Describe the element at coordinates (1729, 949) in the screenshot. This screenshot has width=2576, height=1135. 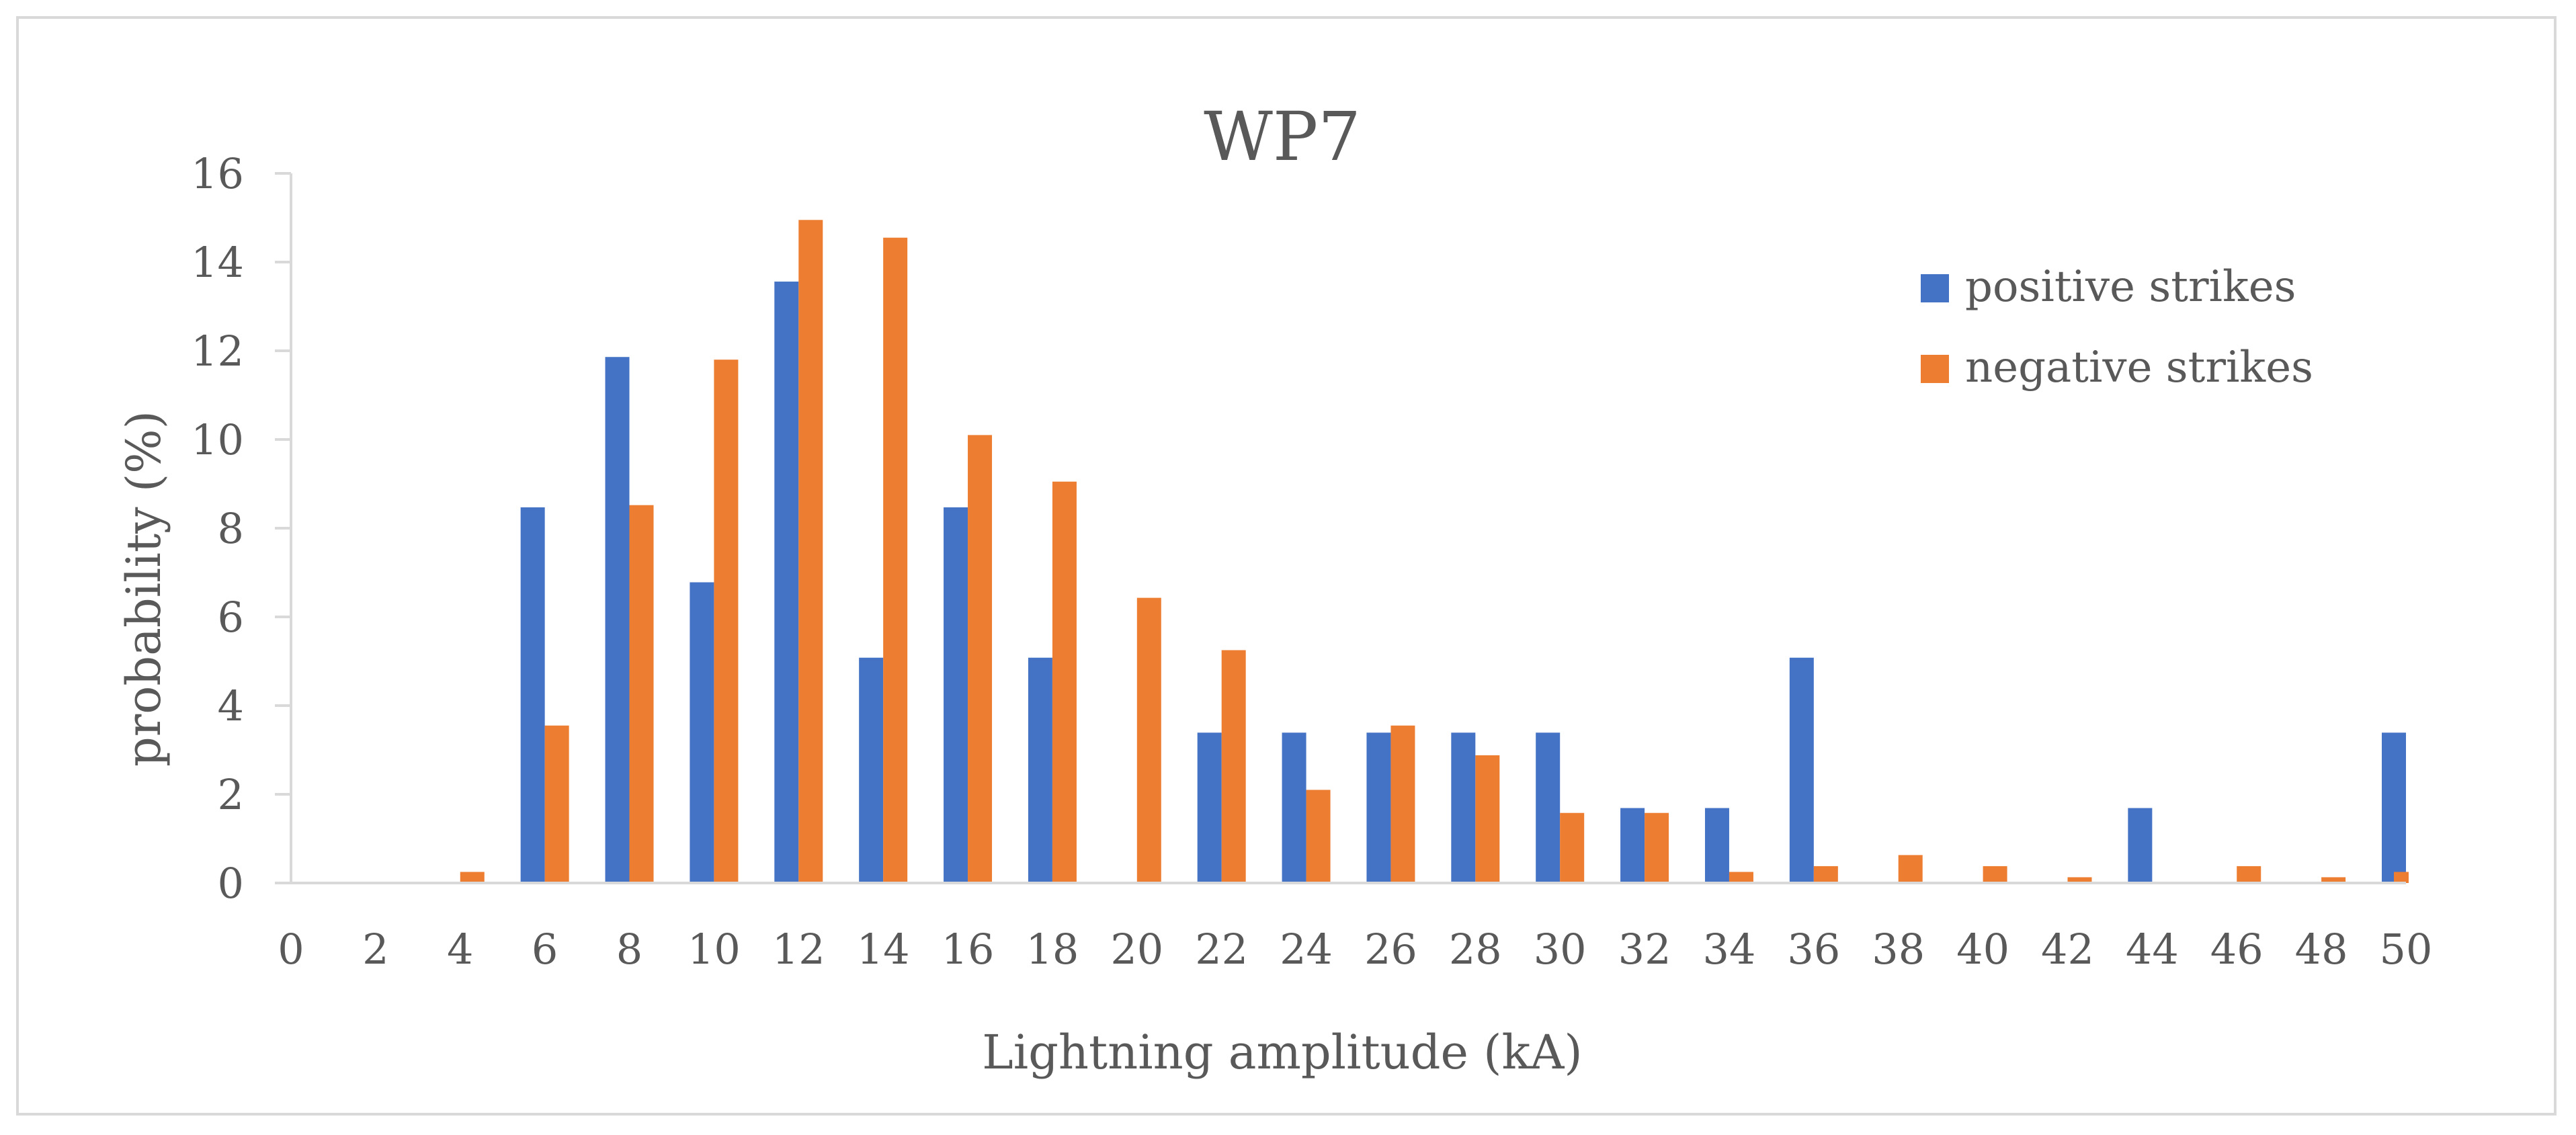
I see `x-tick-label: 34` at that location.